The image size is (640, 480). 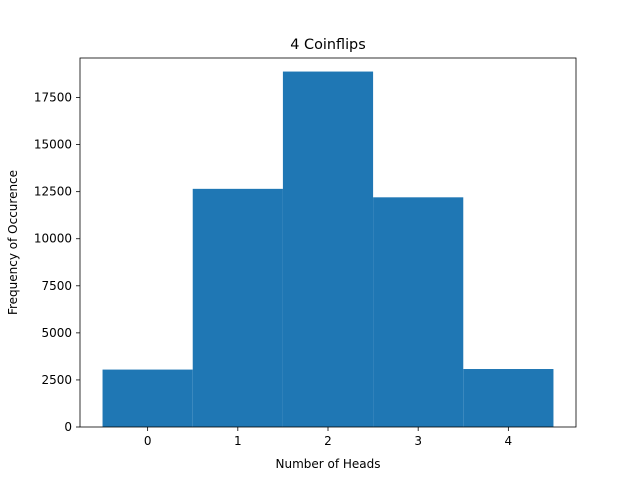 What do you see at coordinates (53, 145) in the screenshot?
I see `y-tick-label: 15000` at bounding box center [53, 145].